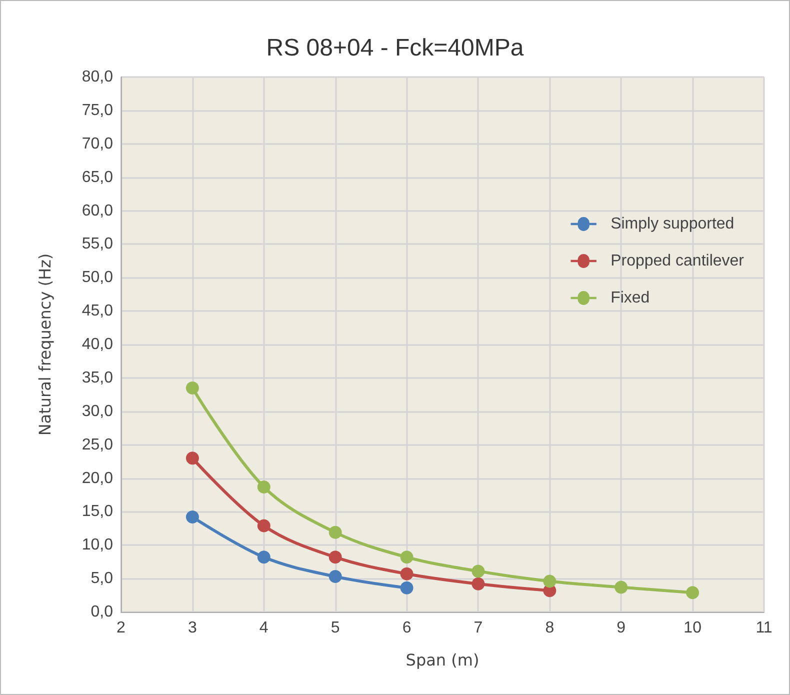 The height and width of the screenshot is (695, 790). I want to click on y-tick-label: 45,0, so click(98, 311).